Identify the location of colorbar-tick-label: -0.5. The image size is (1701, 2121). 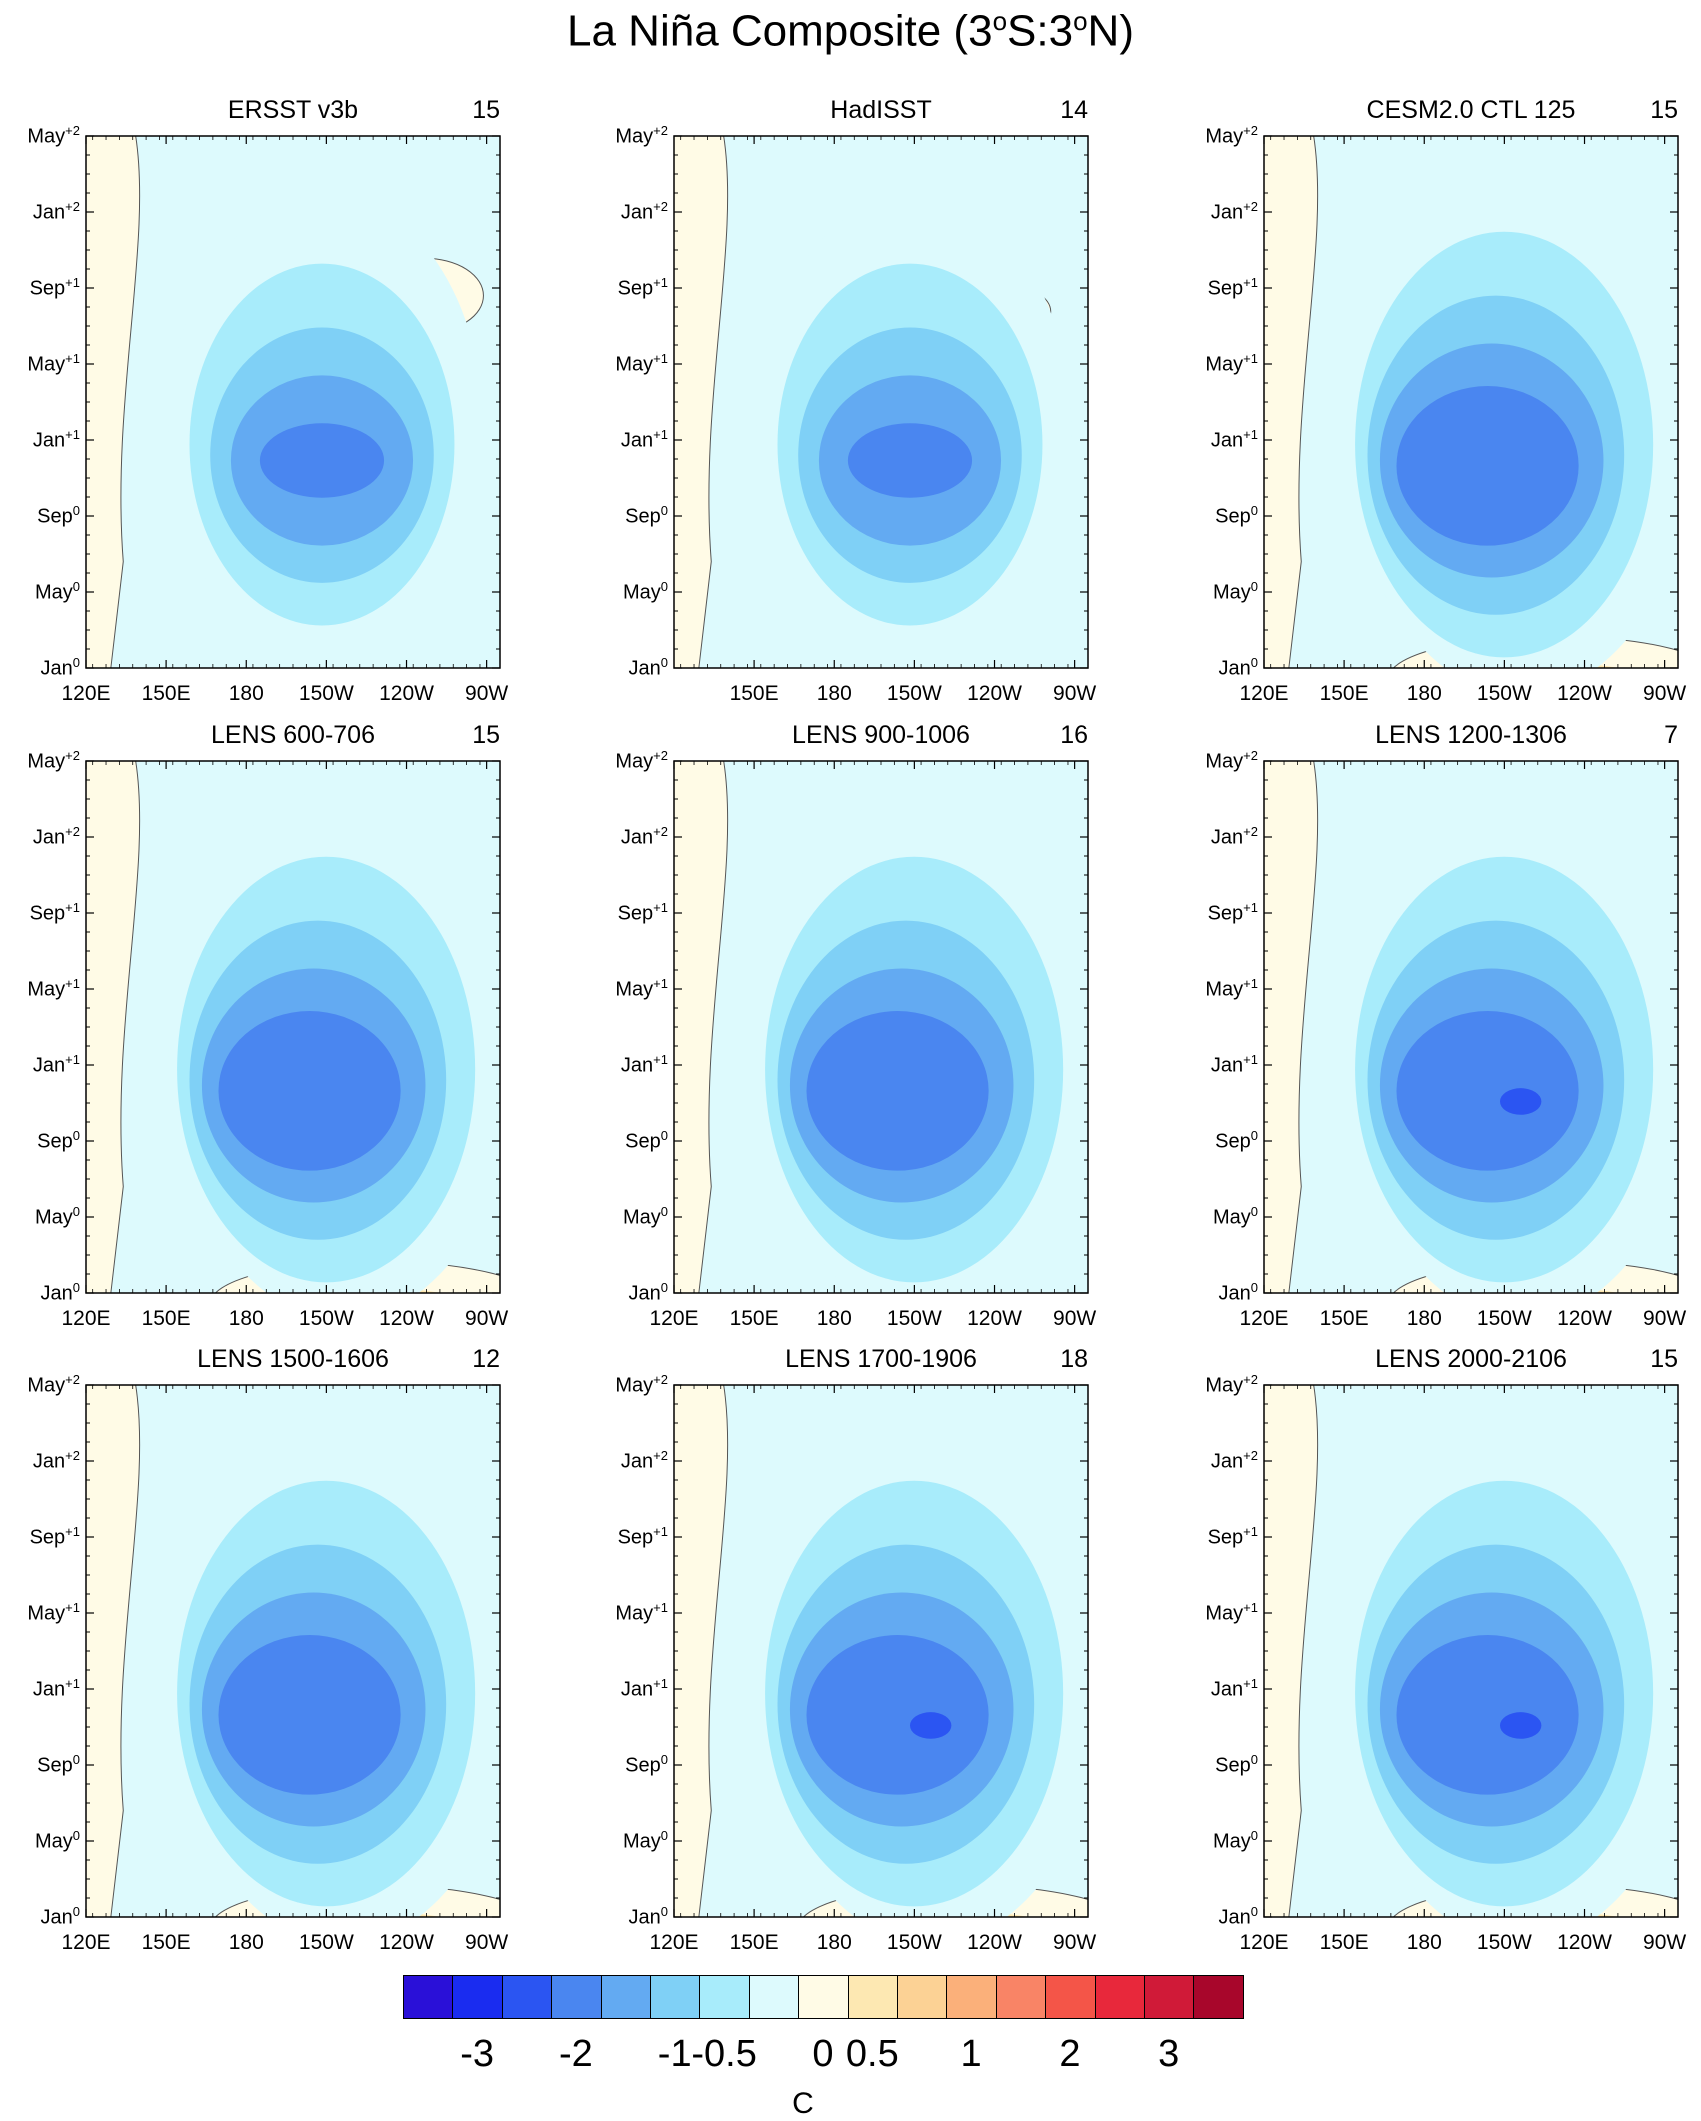
(724, 2054).